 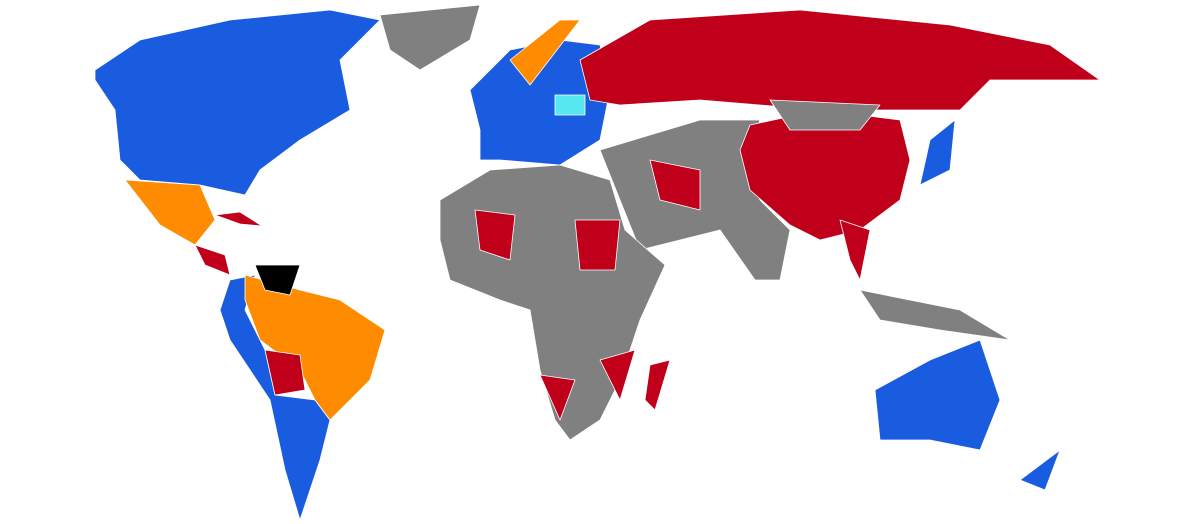 I want to click on iran, so click(x=675, y=185).